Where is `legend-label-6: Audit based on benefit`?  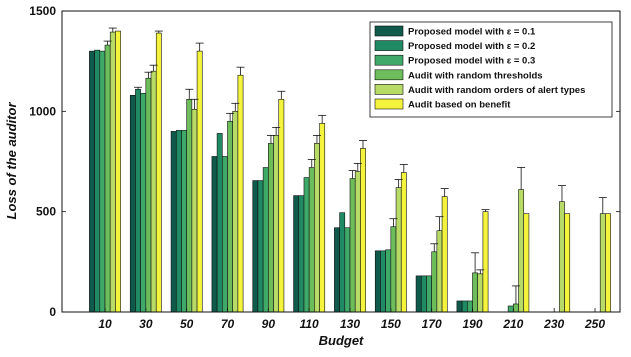
legend-label-6: Audit based on benefit is located at coordinates (459, 105).